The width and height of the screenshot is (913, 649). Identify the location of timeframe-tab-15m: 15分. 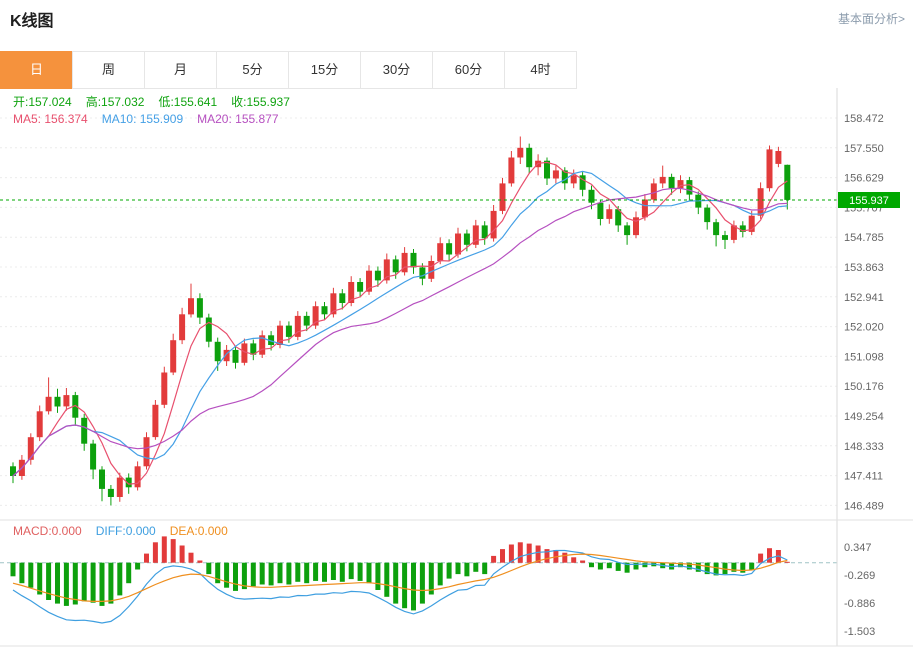
(324, 70).